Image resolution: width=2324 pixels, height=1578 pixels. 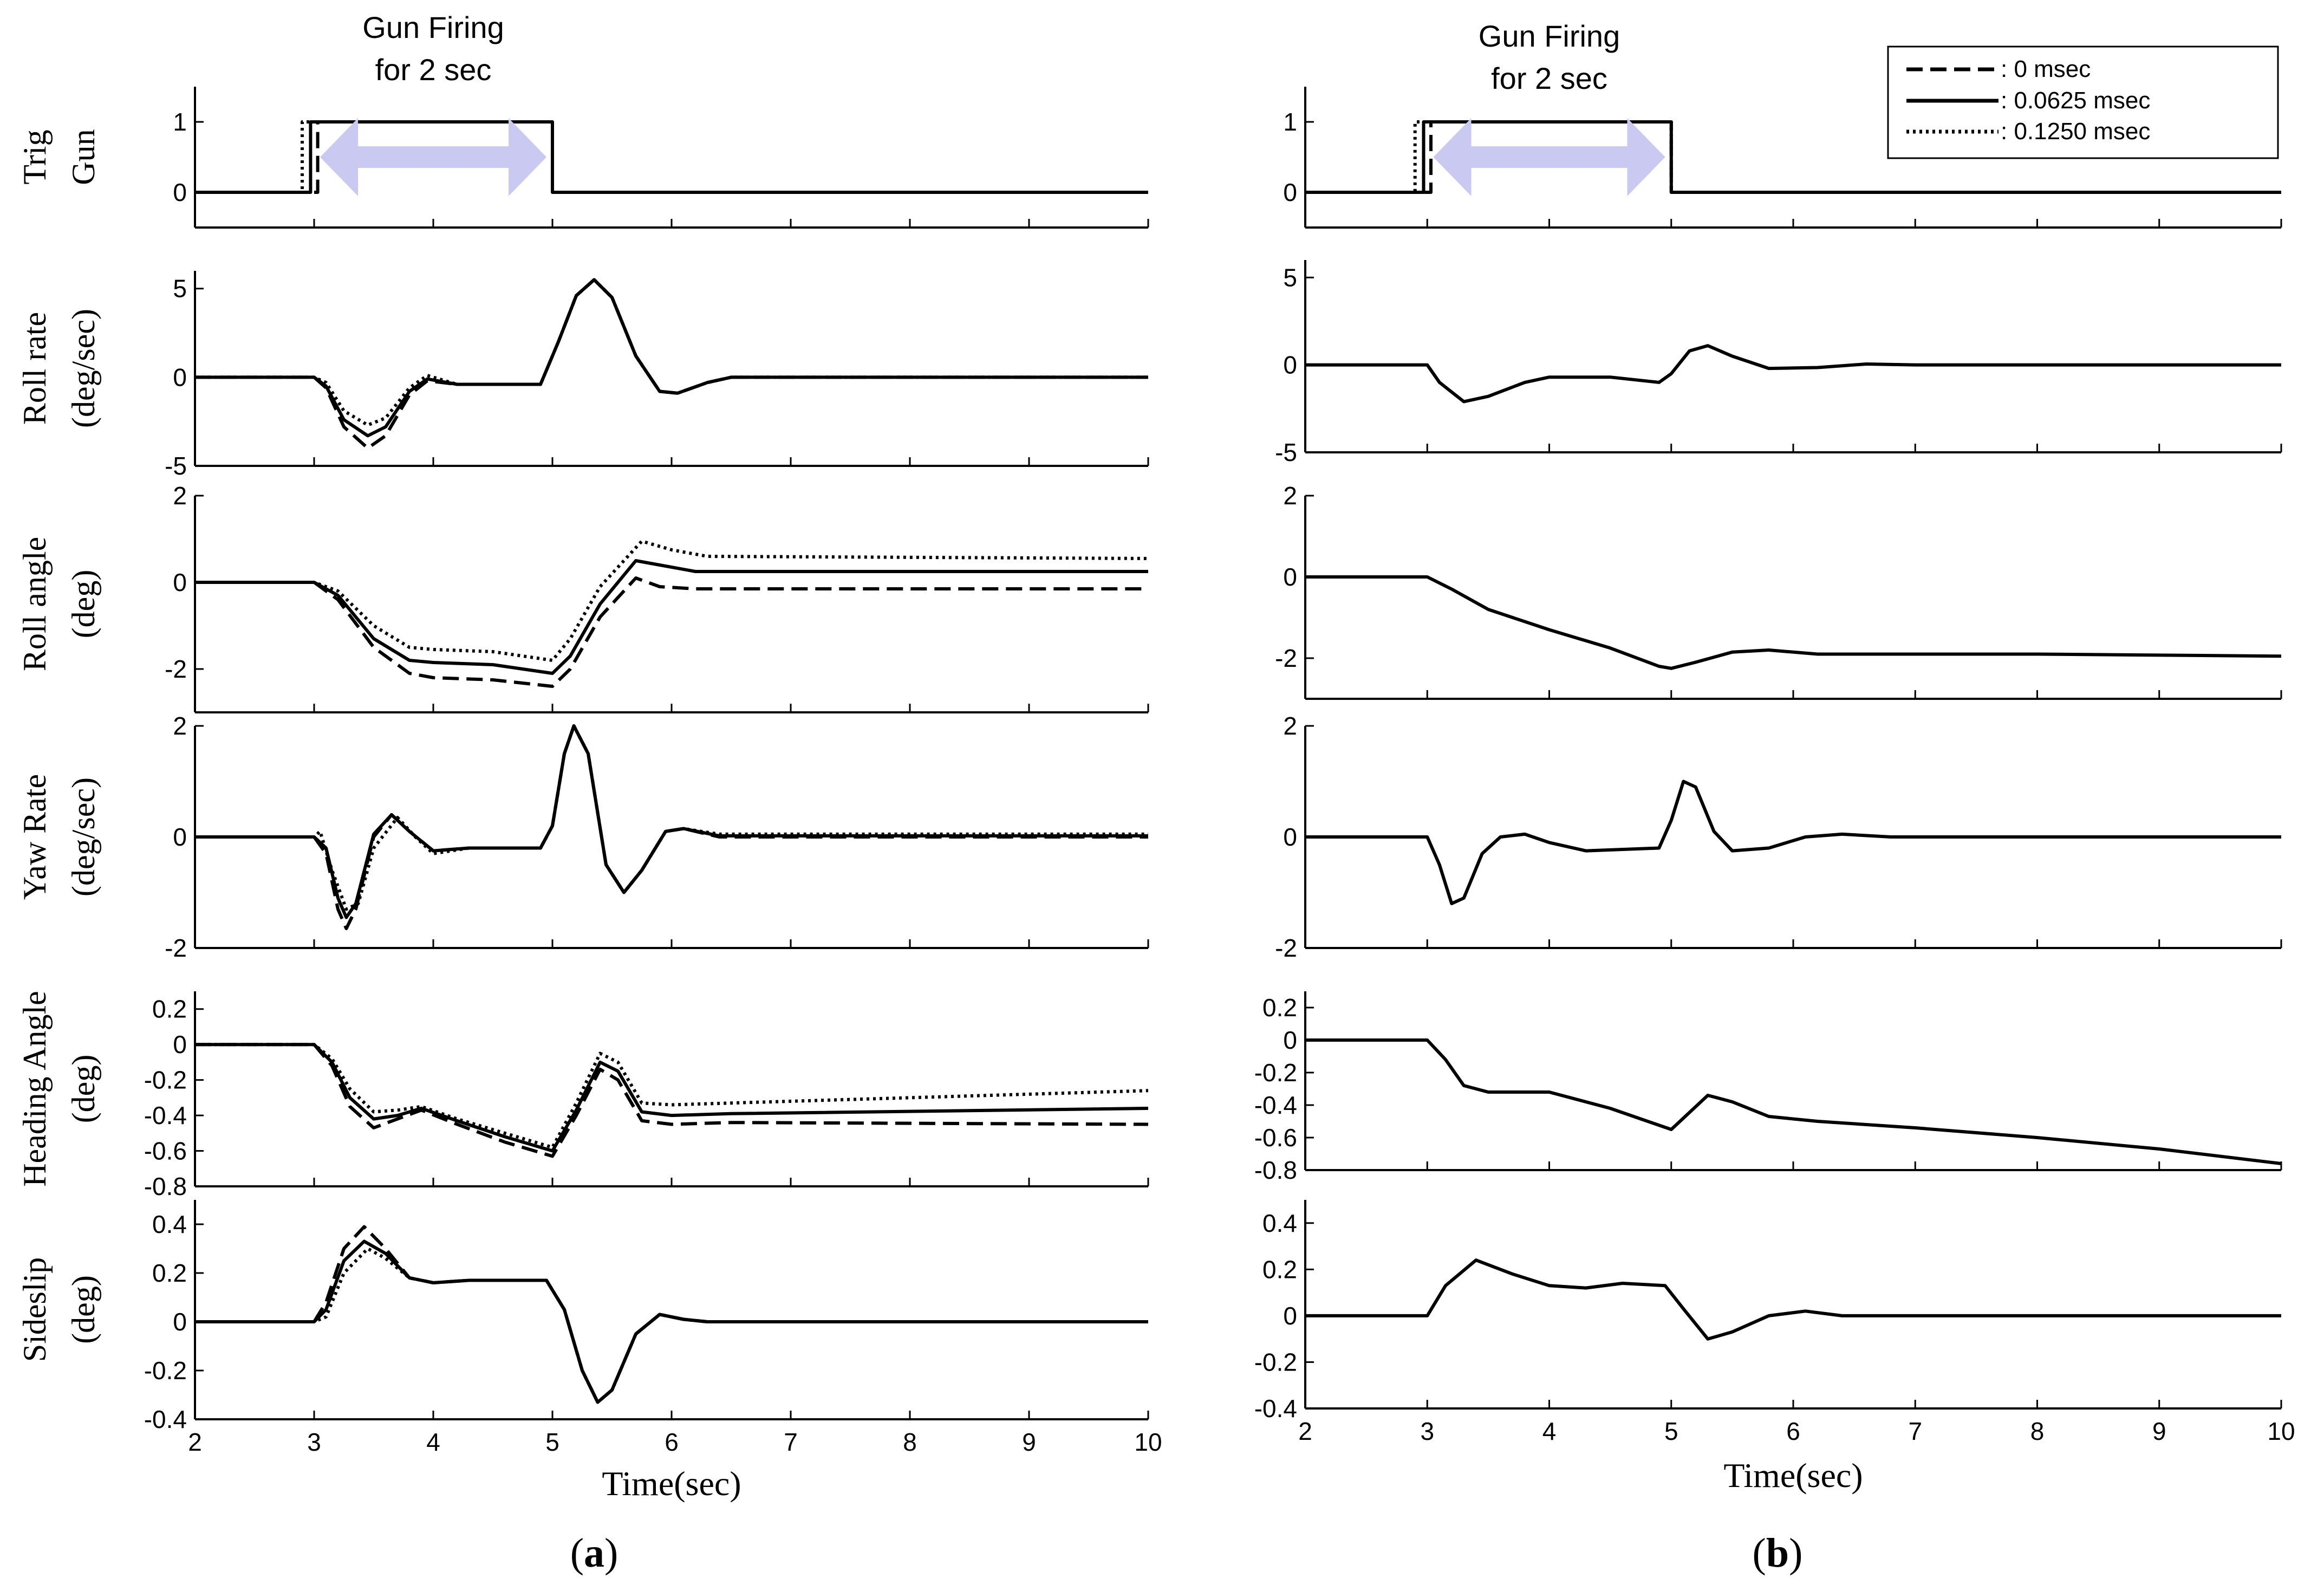 I want to click on panel-a-roll-angle: -2 0 2 Roll angle (deg), so click(x=583, y=597).